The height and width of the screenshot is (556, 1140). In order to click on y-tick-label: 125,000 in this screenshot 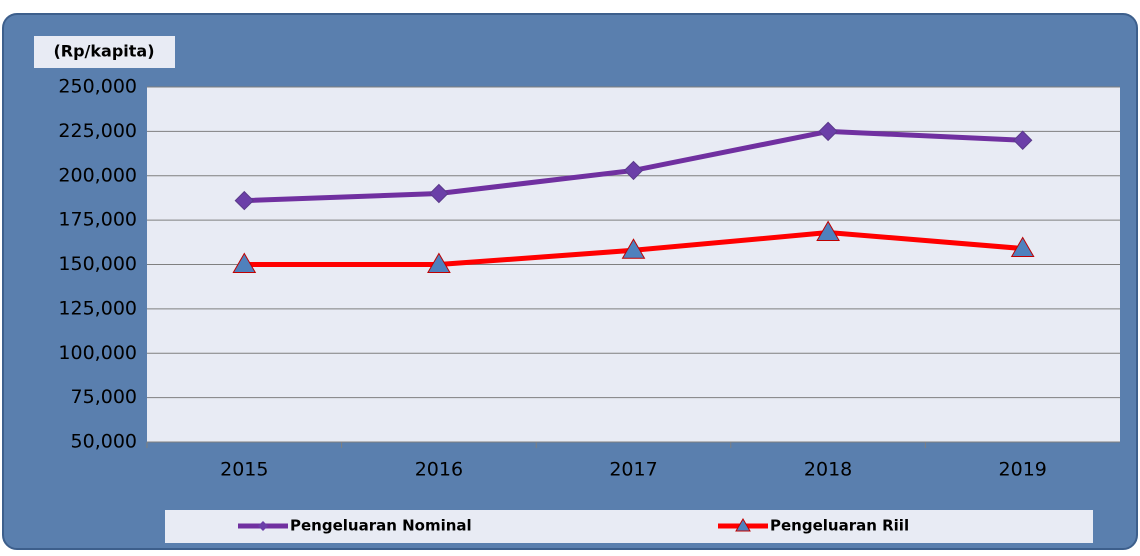, I will do `click(97, 308)`.